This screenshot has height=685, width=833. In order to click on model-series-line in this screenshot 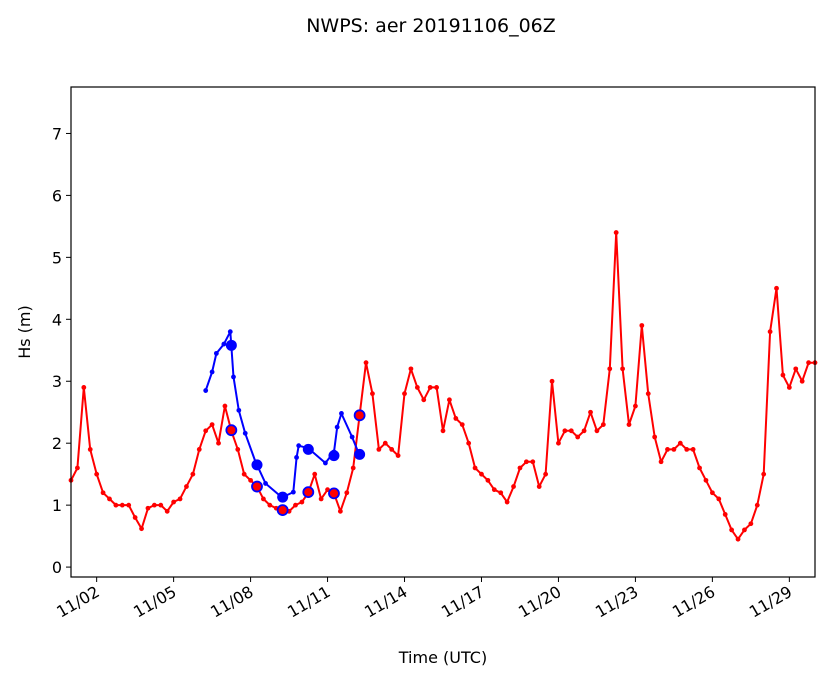, I will do `click(282, 414)`.